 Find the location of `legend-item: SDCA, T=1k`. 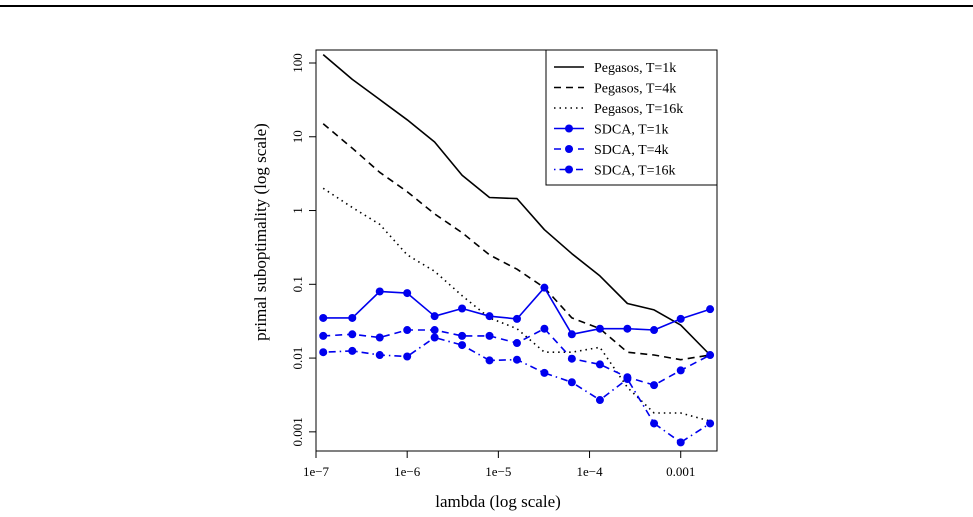

legend-item: SDCA, T=1k is located at coordinates (611, 130).